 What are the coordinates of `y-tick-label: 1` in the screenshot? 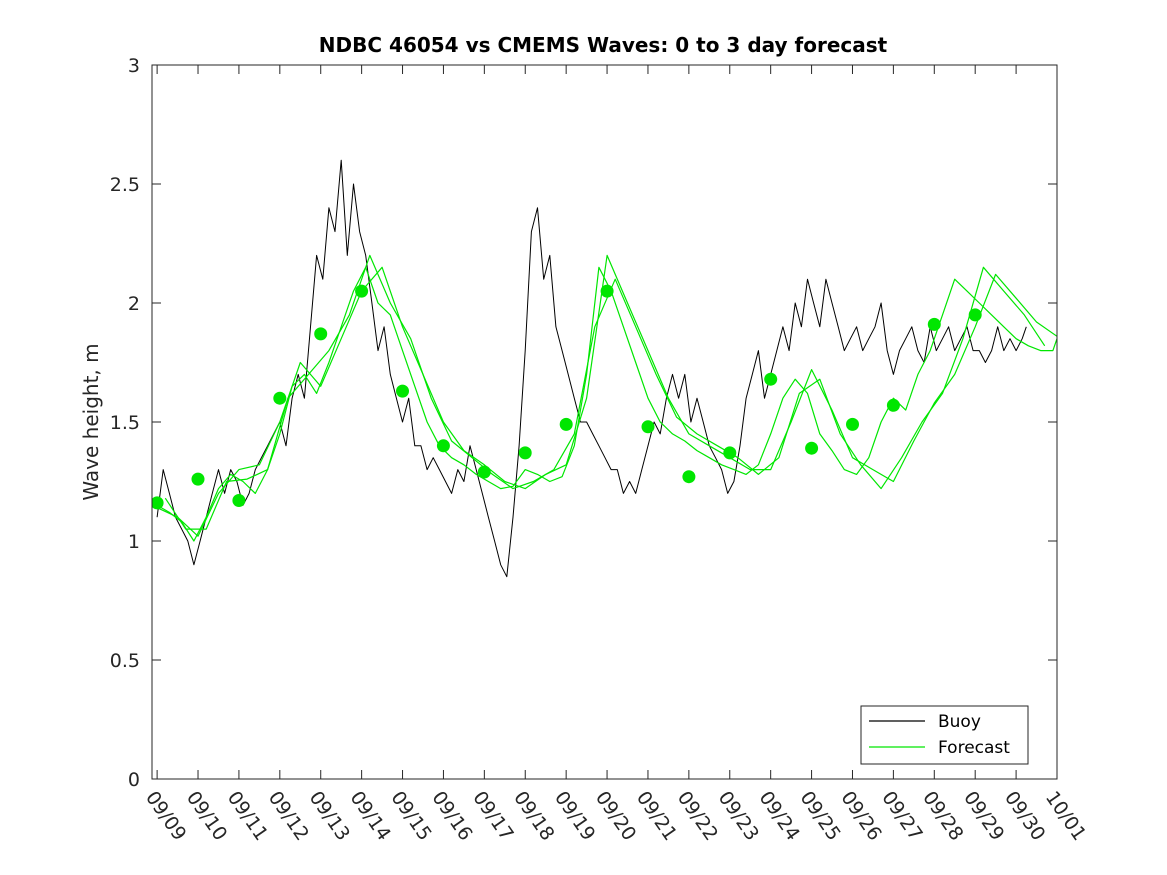 It's located at (134, 542).